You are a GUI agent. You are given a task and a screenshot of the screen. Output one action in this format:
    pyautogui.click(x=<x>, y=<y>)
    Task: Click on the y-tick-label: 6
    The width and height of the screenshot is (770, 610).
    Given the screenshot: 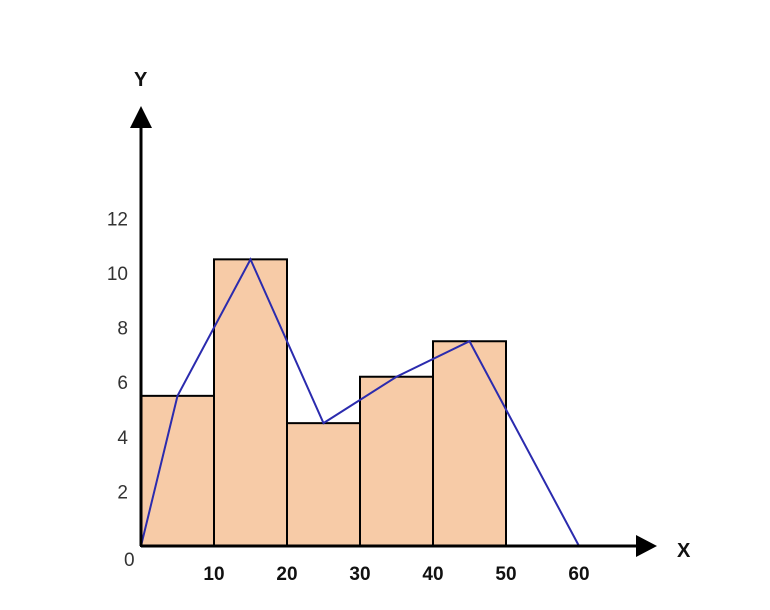 What is the action you would take?
    pyautogui.click(x=122, y=383)
    